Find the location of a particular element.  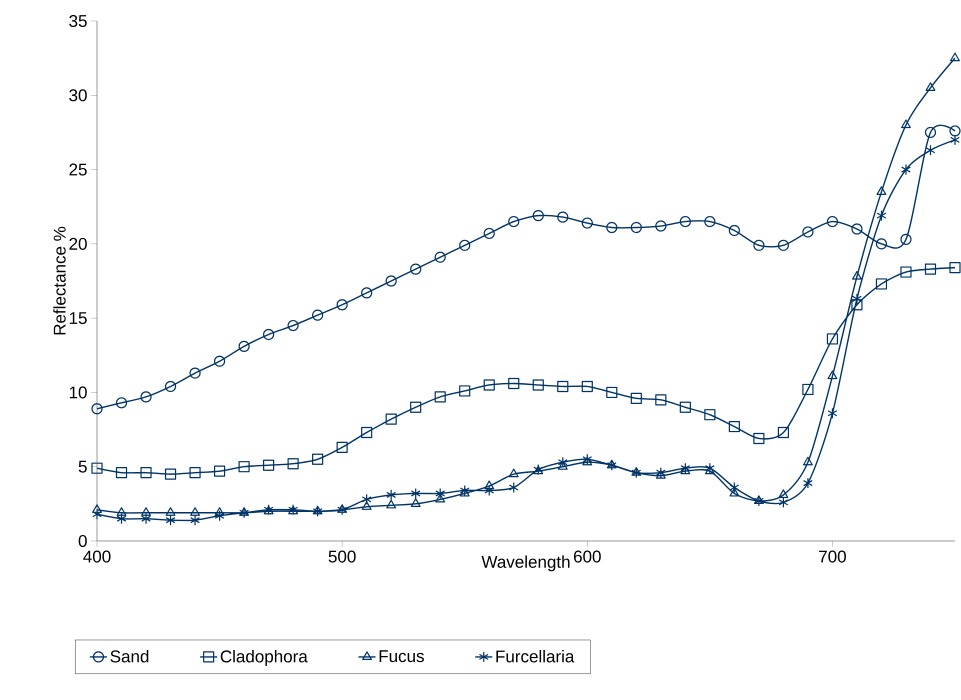

y-tick-label: 0 is located at coordinates (82, 541).